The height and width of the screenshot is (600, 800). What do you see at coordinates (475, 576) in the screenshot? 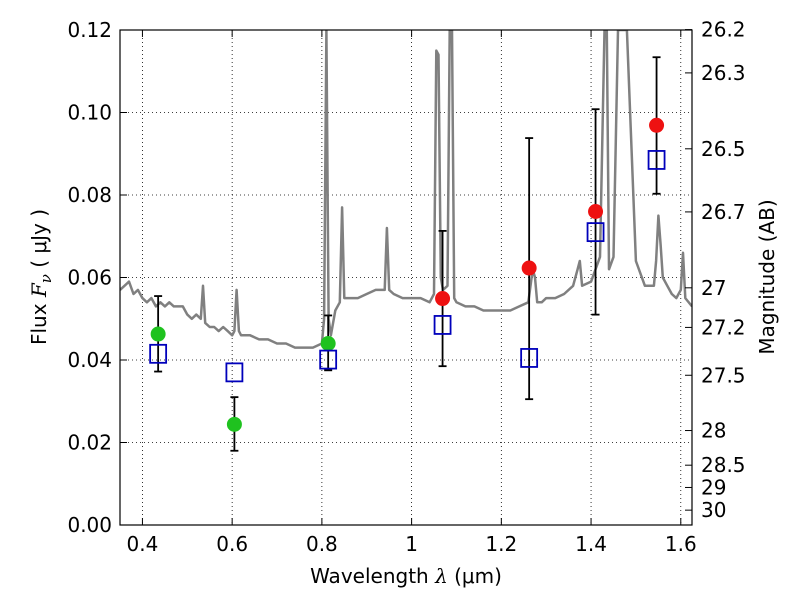
I see `x-axis-label-unit: (μm)` at bounding box center [475, 576].